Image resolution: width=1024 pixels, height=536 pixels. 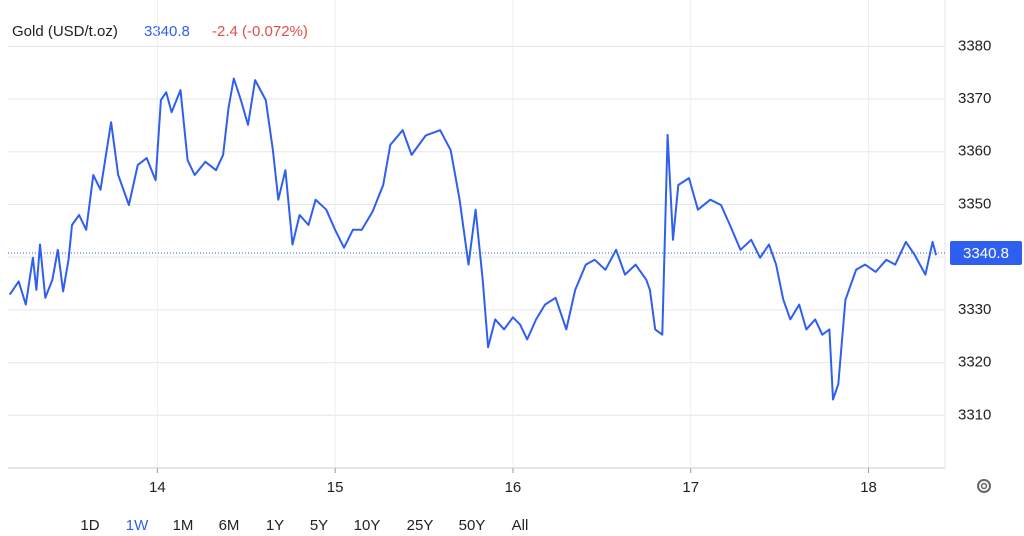 What do you see at coordinates (260, 31) in the screenshot?
I see `change: -2.4 (-0.072%)` at bounding box center [260, 31].